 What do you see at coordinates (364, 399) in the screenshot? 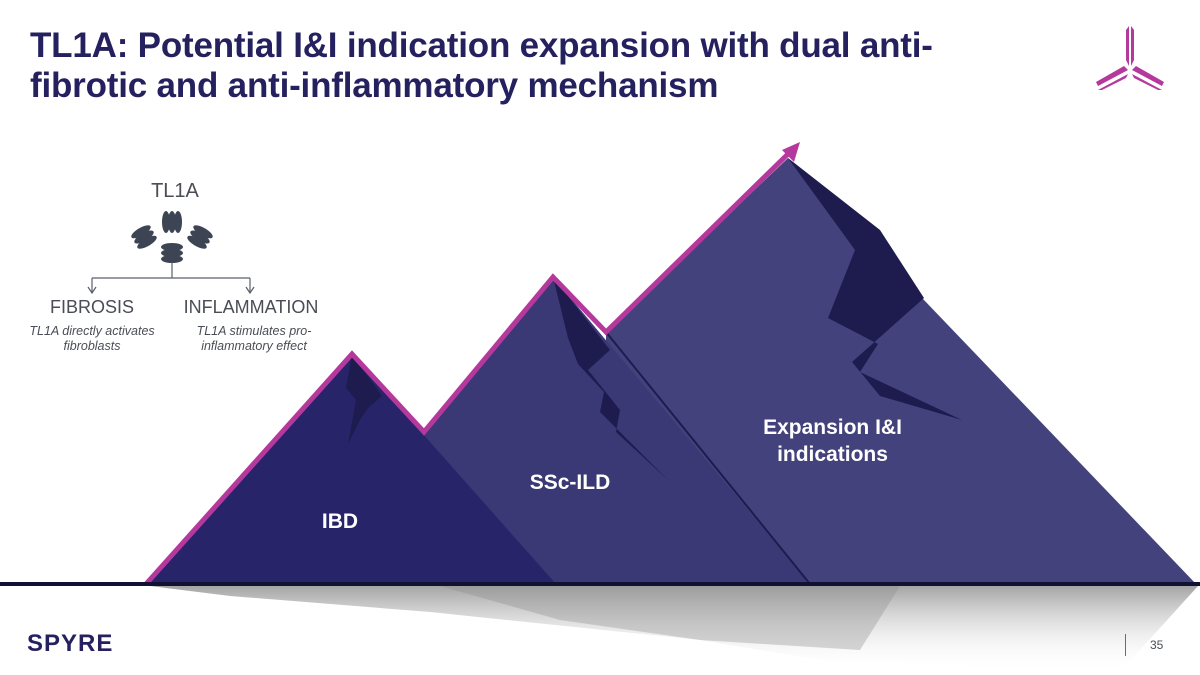
I see `crevice-ibd` at bounding box center [364, 399].